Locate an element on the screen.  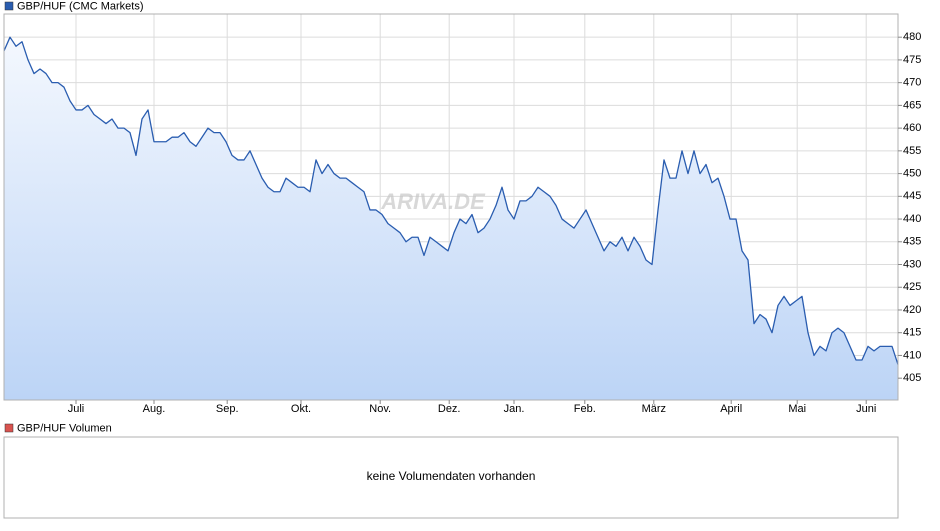
volume-legend-label: GBP/HUF Volumen is located at coordinates (64, 428).